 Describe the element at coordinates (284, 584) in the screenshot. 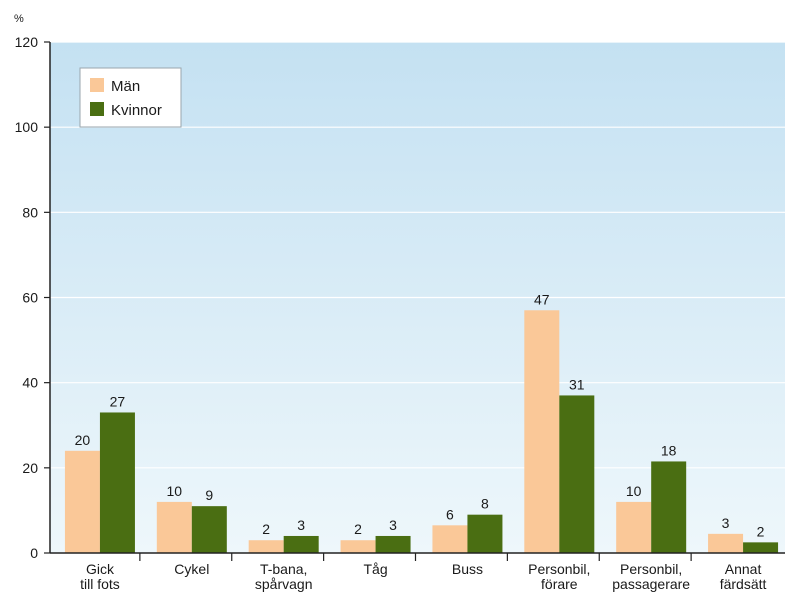

I see `category-label: spårvagn` at that location.